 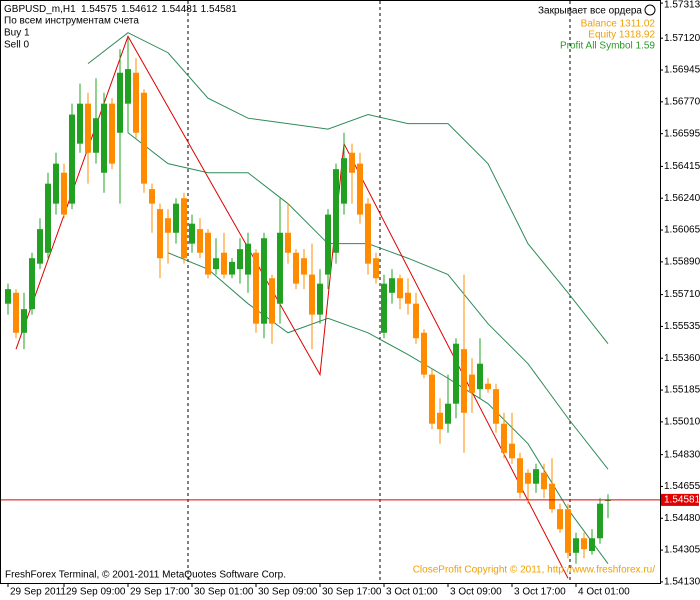 I want to click on x-tick-label: 3 Oct 09:00, so click(x=476, y=592).